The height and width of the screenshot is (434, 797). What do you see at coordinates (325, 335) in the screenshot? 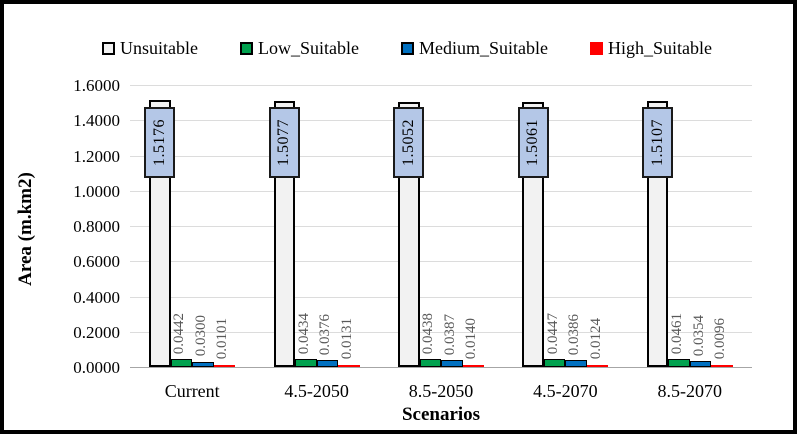
I see `data-label: 0.0376` at bounding box center [325, 335].